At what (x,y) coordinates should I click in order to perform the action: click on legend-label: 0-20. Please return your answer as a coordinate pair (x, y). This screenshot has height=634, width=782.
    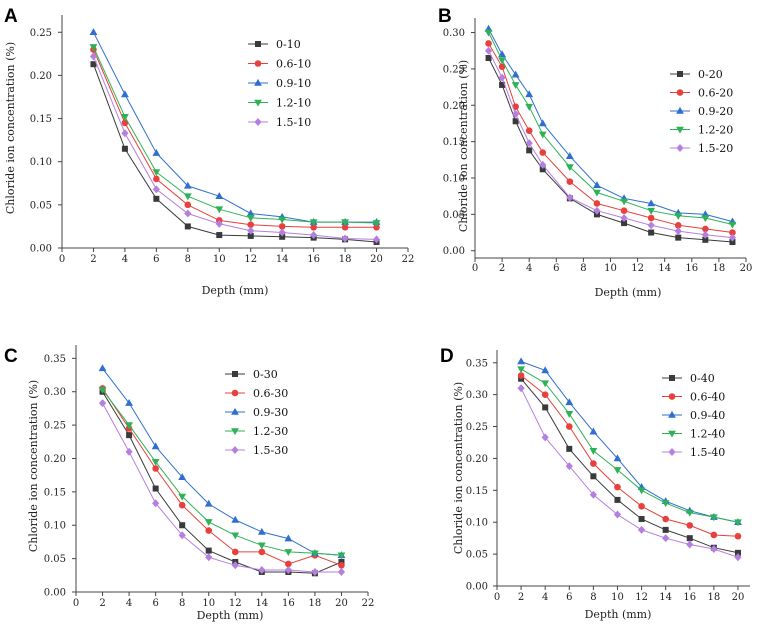
    Looking at the image, I should click on (710, 74).